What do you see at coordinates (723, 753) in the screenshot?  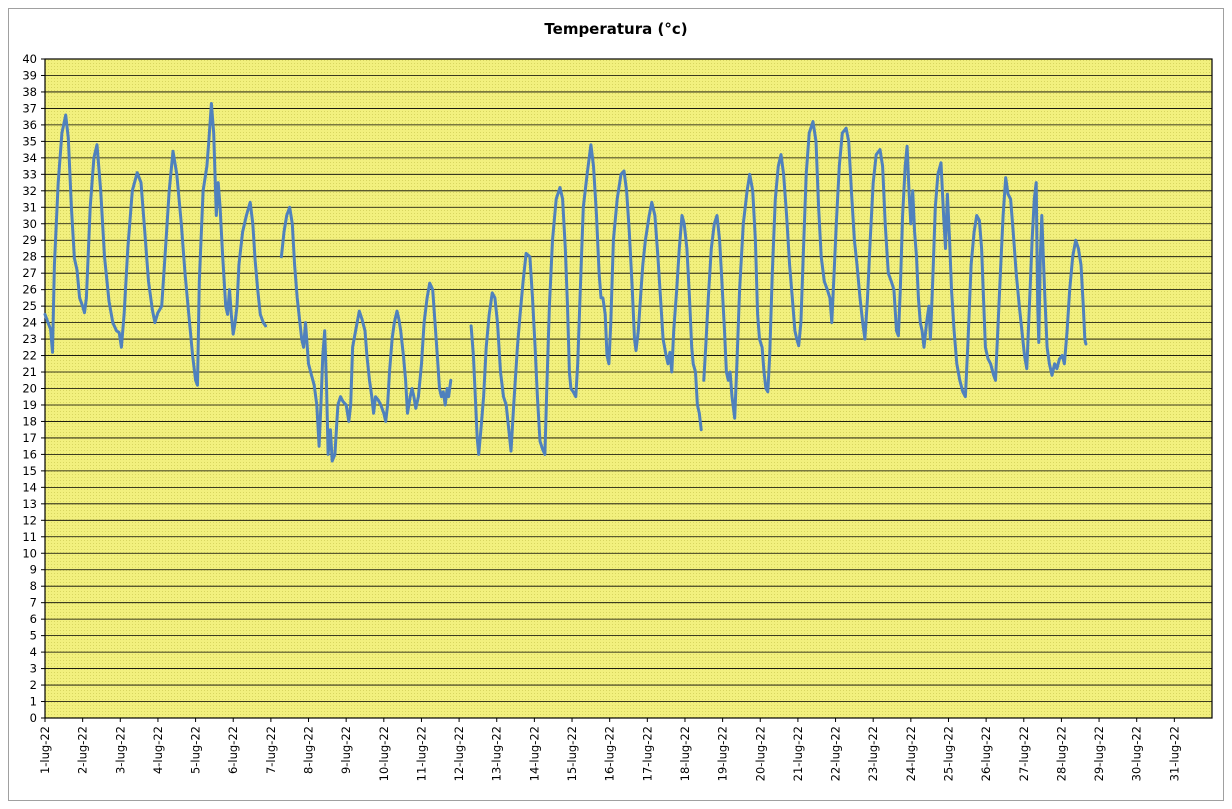 I see `x-tick-label: 19-lug-22` at bounding box center [723, 753].